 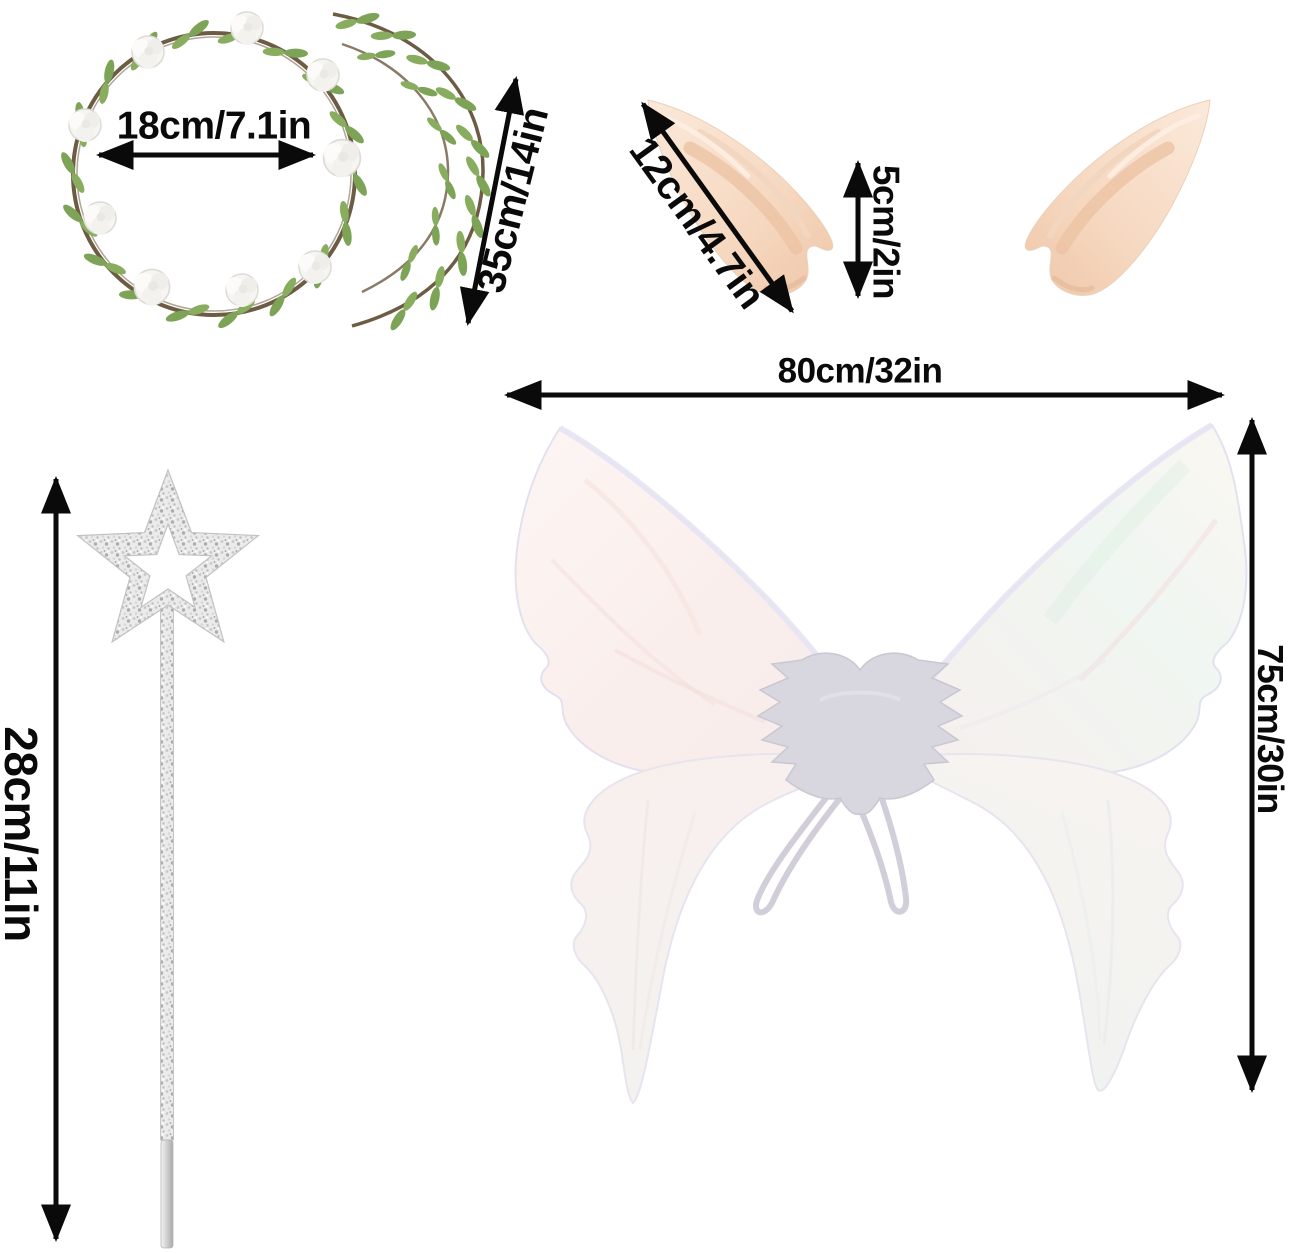 I want to click on upper-right-wing, so click(x=1077, y=601).